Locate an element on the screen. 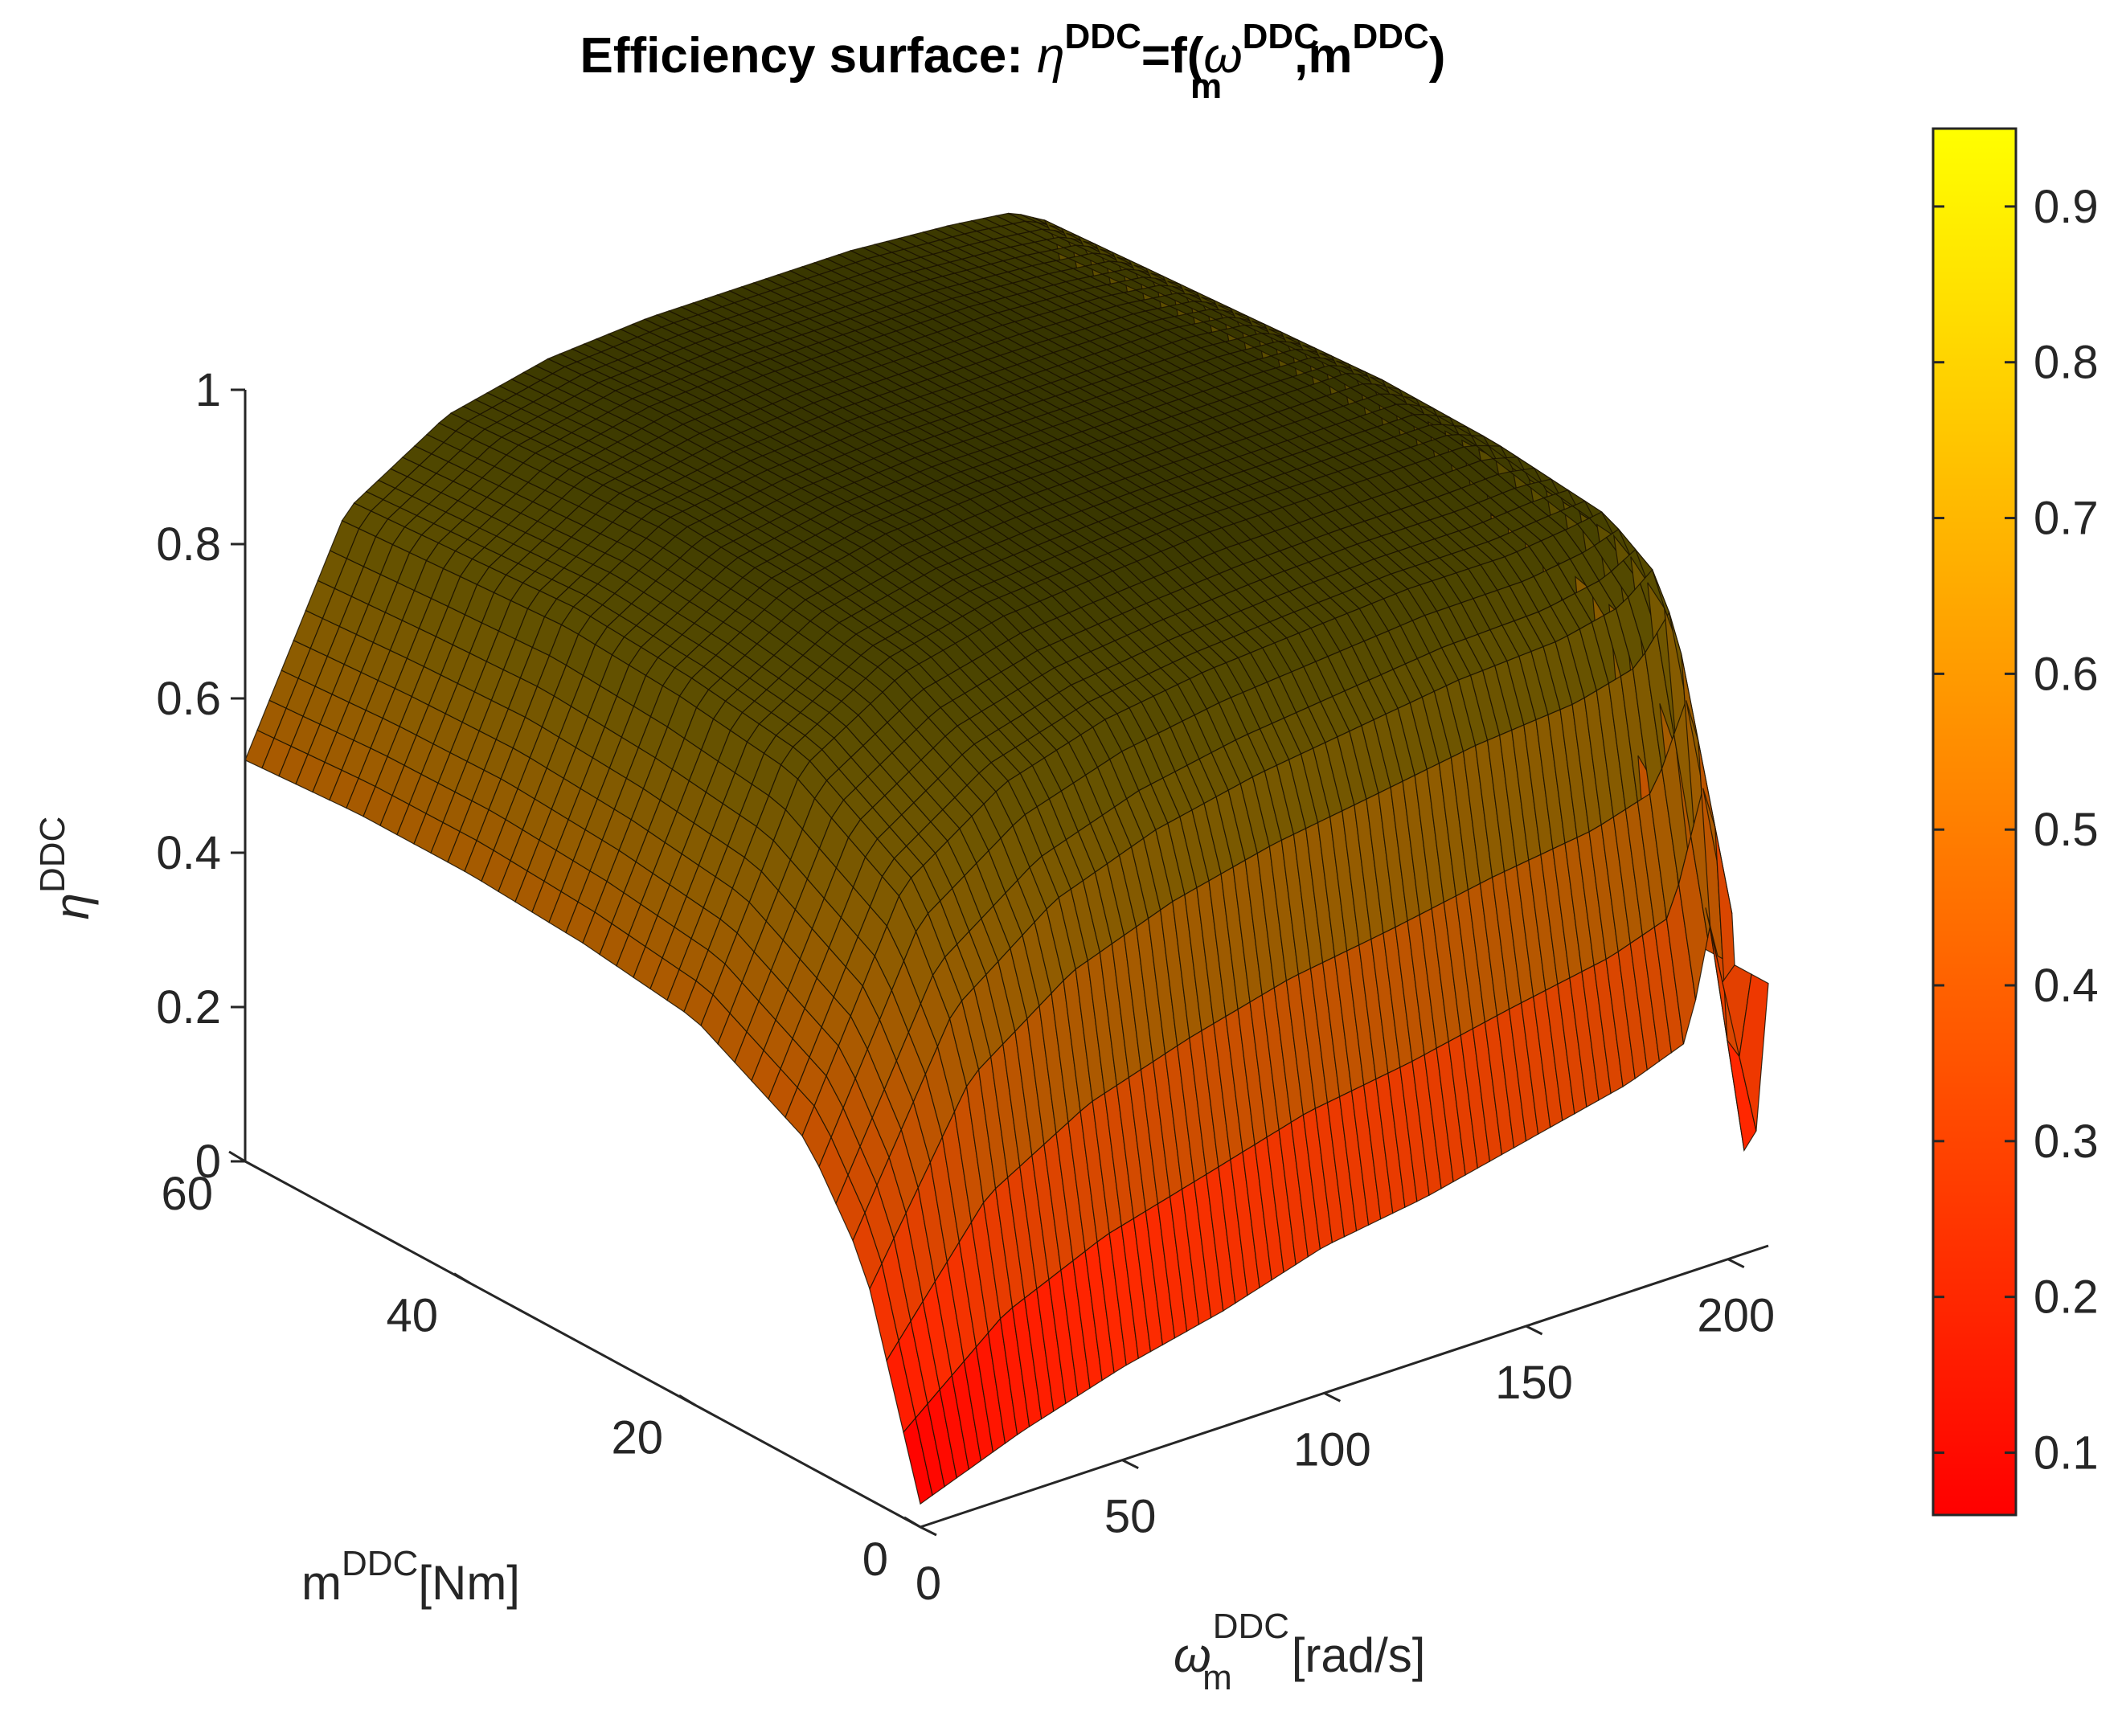 The height and width of the screenshot is (1736, 2122). x-tick-label: 50 is located at coordinates (1130, 1517).